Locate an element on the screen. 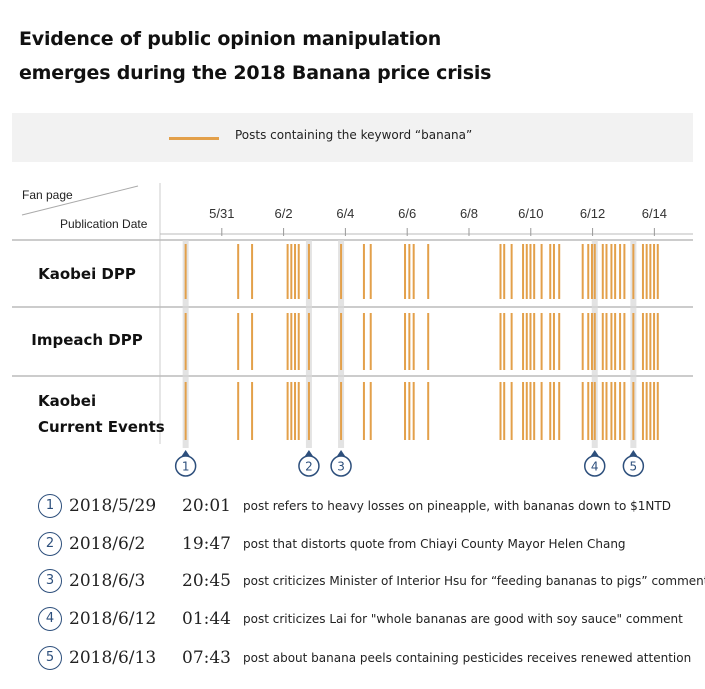 The height and width of the screenshot is (689, 705). annotation-time: 19:47 is located at coordinates (206, 544).